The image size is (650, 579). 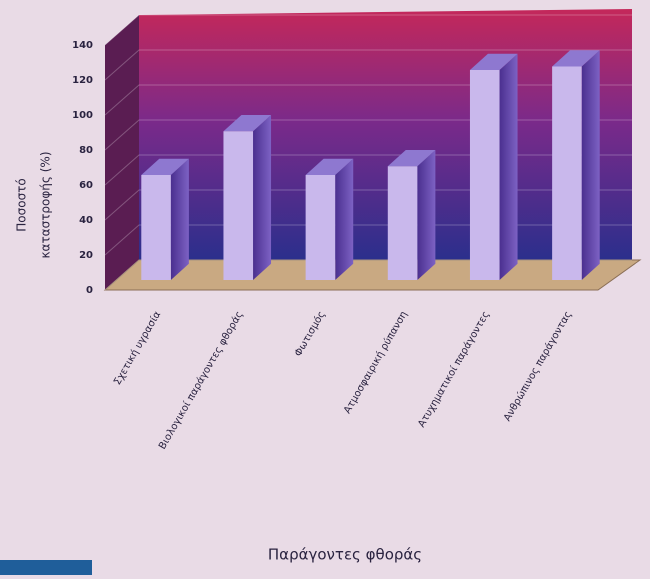 I want to click on y-tick-label: 100, so click(x=82, y=115).